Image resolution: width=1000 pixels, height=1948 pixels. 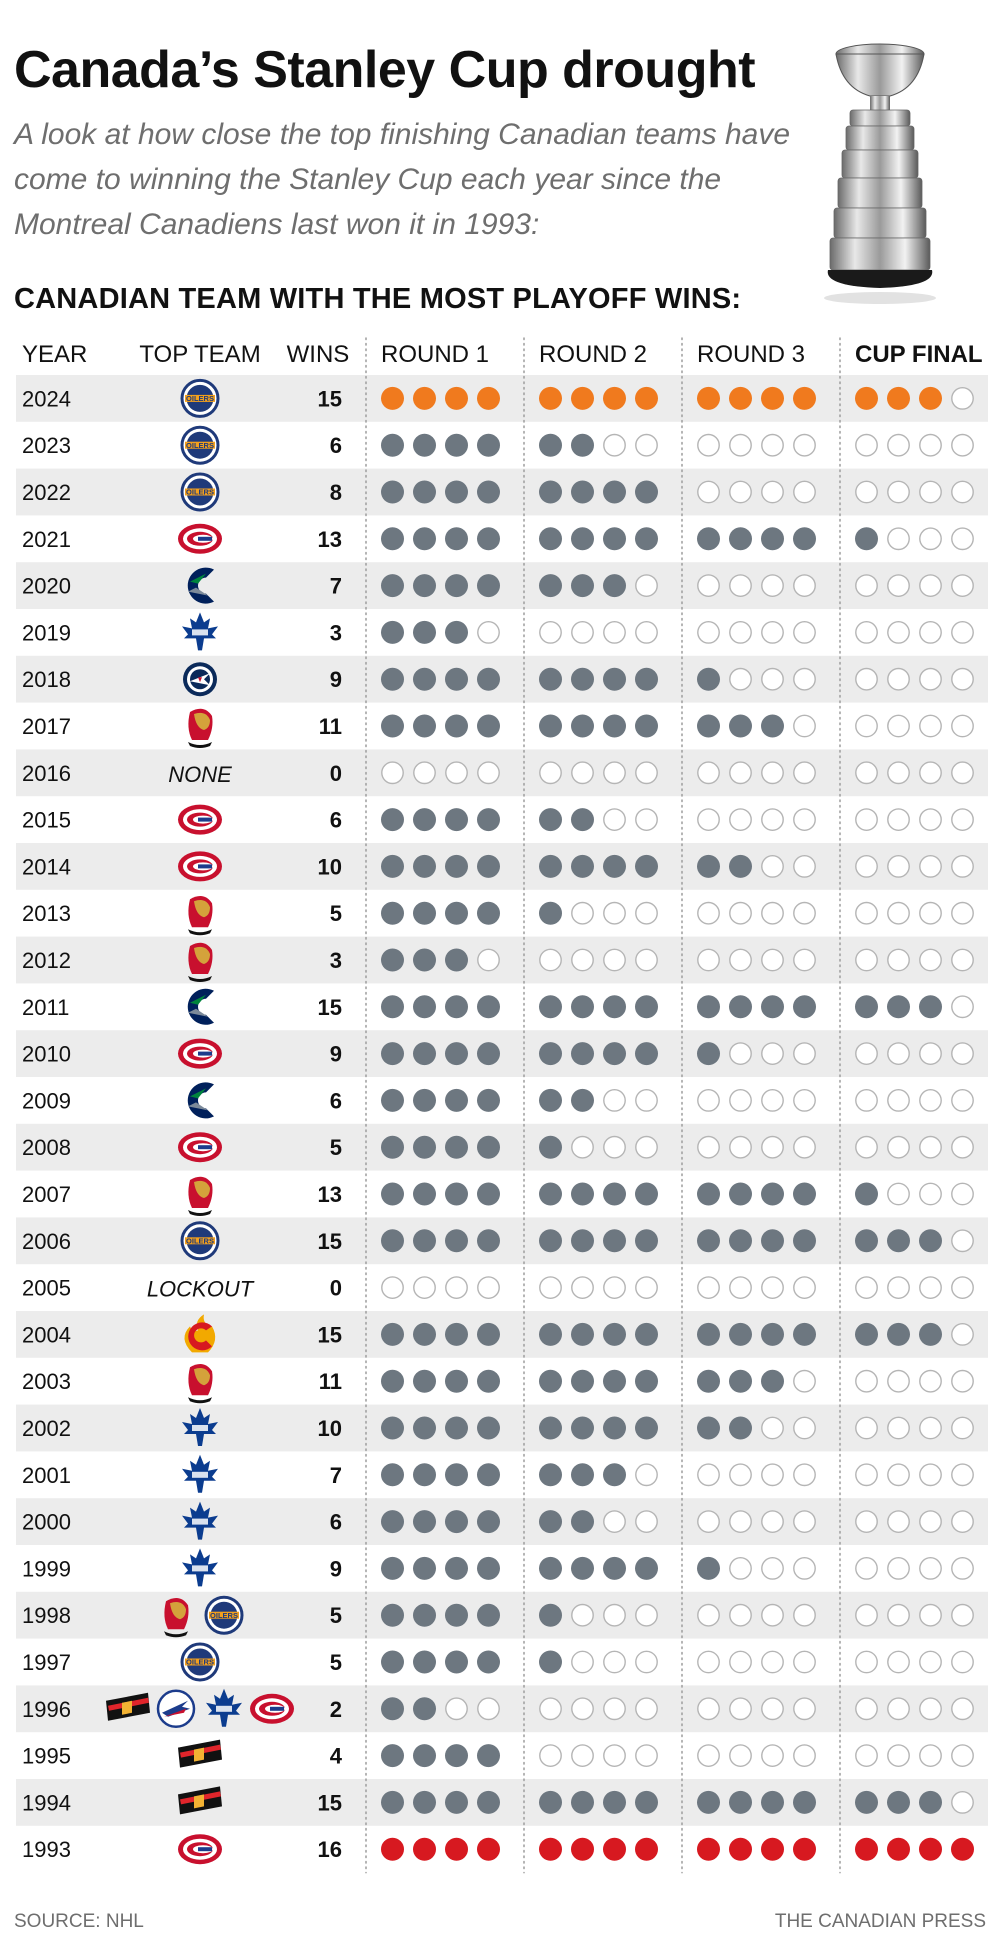 I want to click on logo-wordmark, so click(x=200, y=1474).